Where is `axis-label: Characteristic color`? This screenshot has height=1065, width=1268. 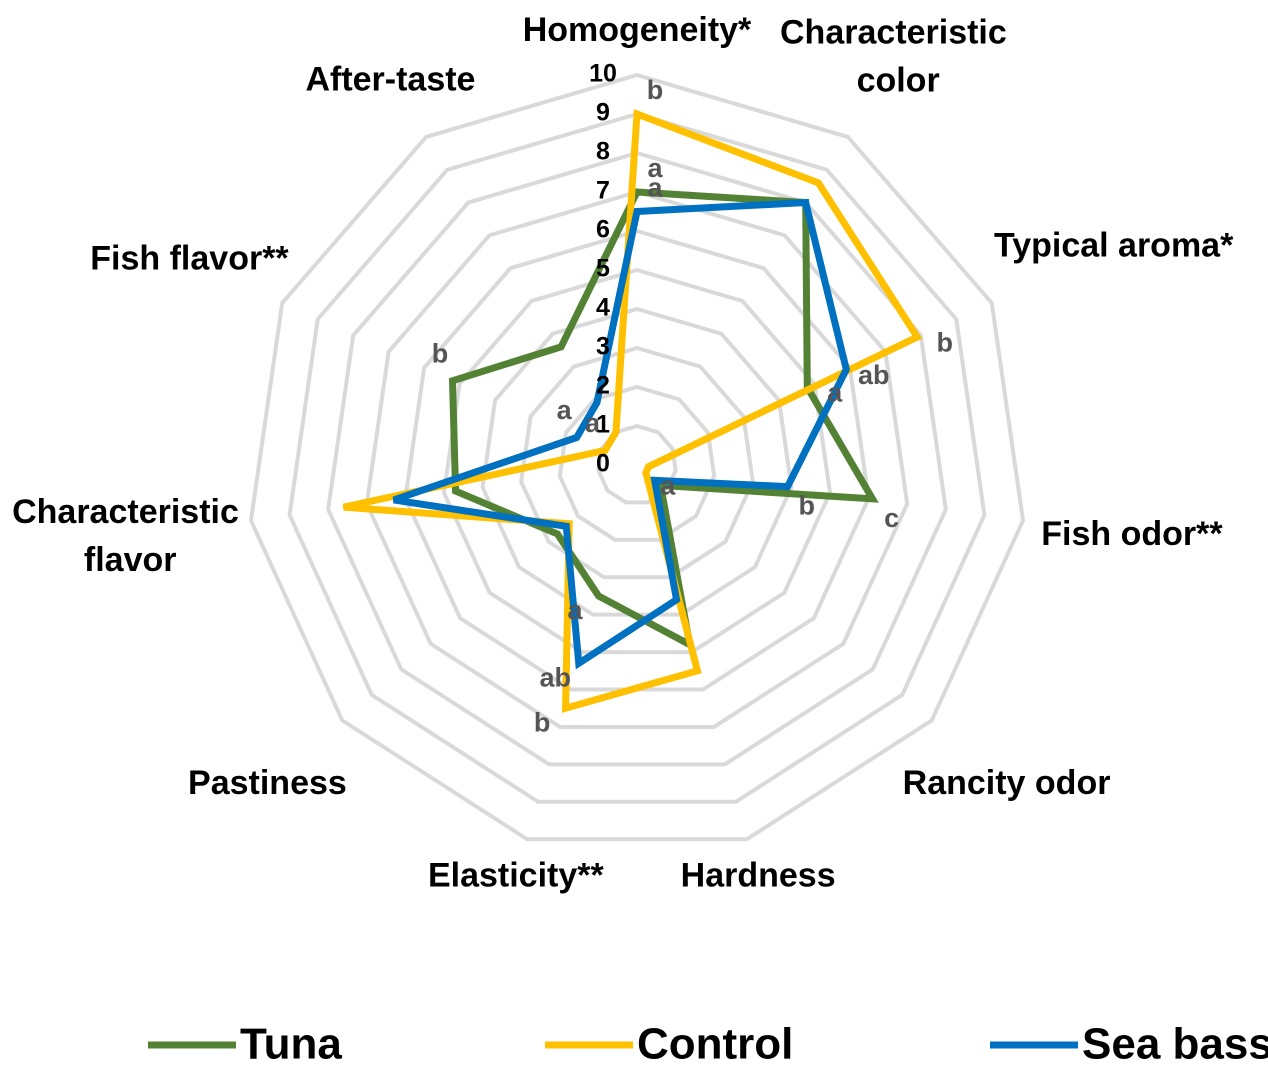 axis-label: Characteristic color is located at coordinates (898, 57).